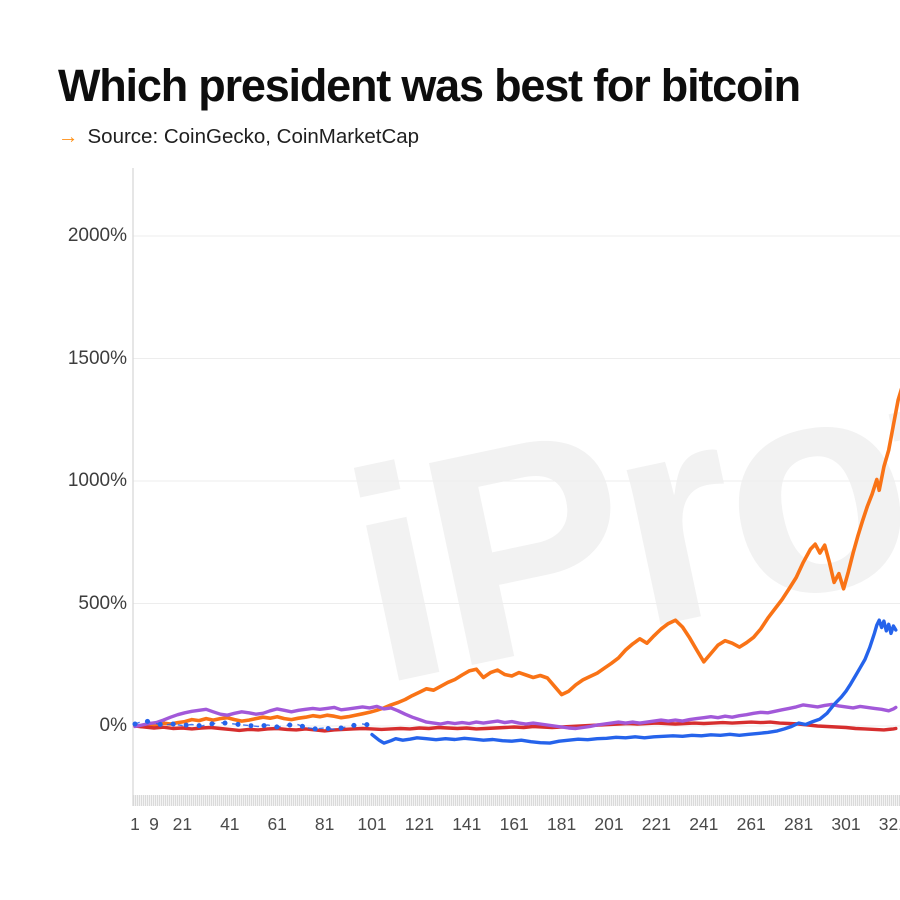  Describe the element at coordinates (102, 603) in the screenshot. I see `y-tick-label: 500%` at that location.